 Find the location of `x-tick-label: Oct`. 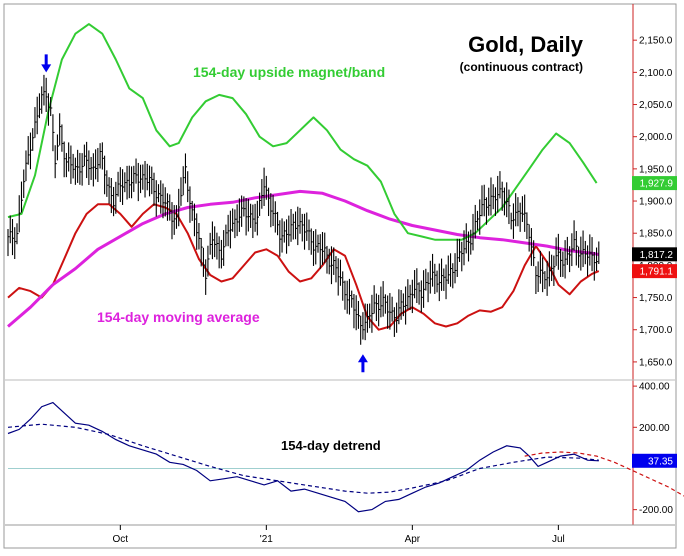

x-tick-label: Oct is located at coordinates (121, 539).